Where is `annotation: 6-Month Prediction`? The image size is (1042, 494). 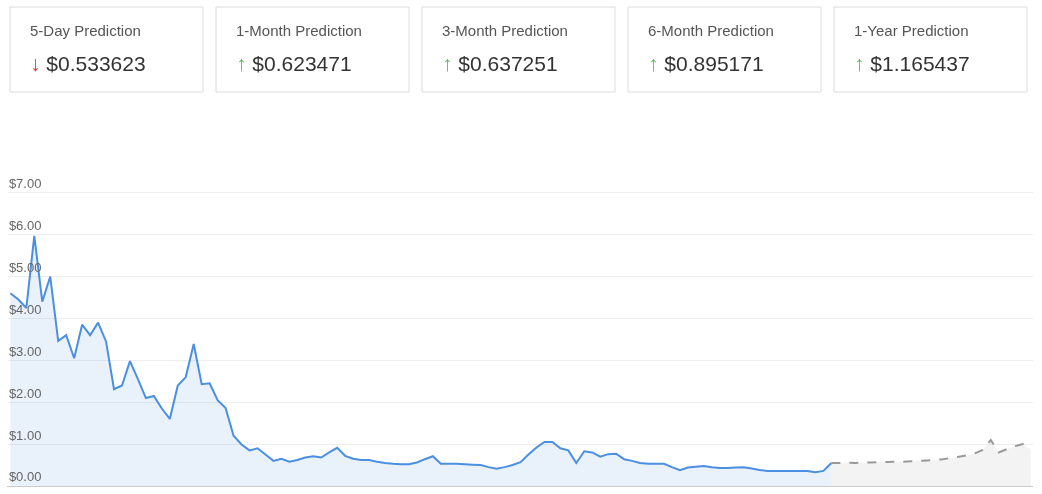
annotation: 6-Month Prediction is located at coordinates (711, 30).